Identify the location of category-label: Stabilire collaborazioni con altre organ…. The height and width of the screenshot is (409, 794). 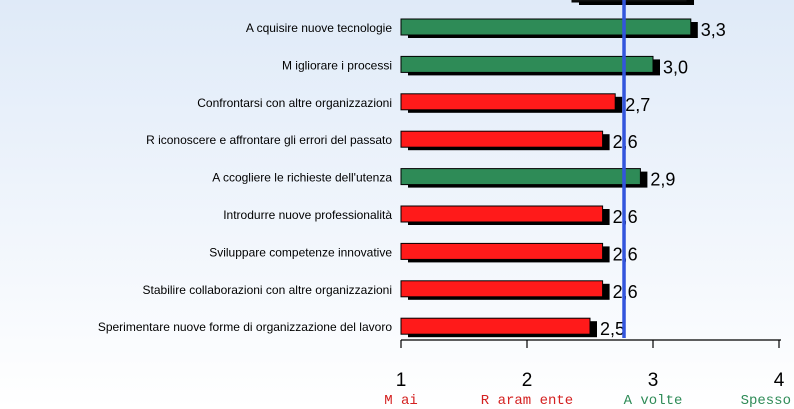
(267, 290).